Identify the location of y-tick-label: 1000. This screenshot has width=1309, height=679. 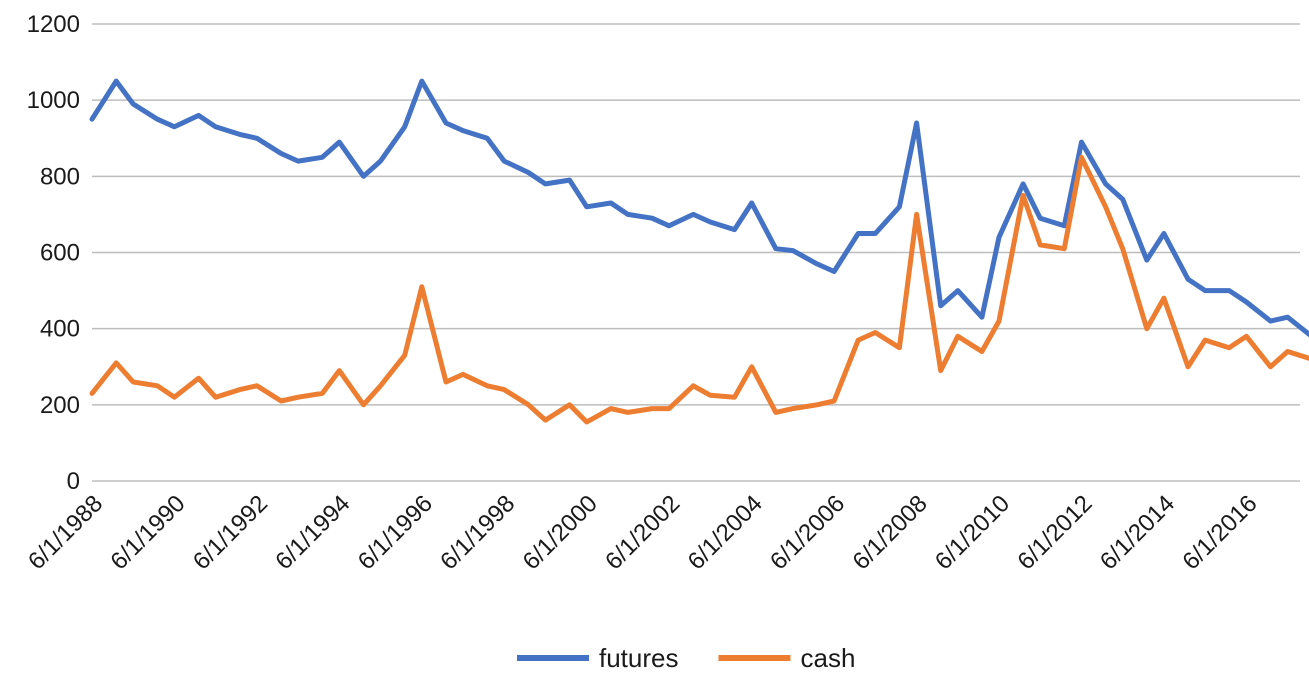
(53, 100).